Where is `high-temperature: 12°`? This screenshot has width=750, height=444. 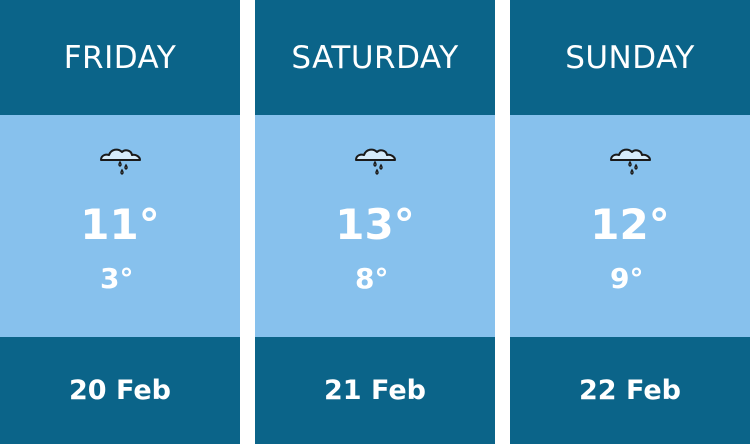 high-temperature: 12° is located at coordinates (630, 224).